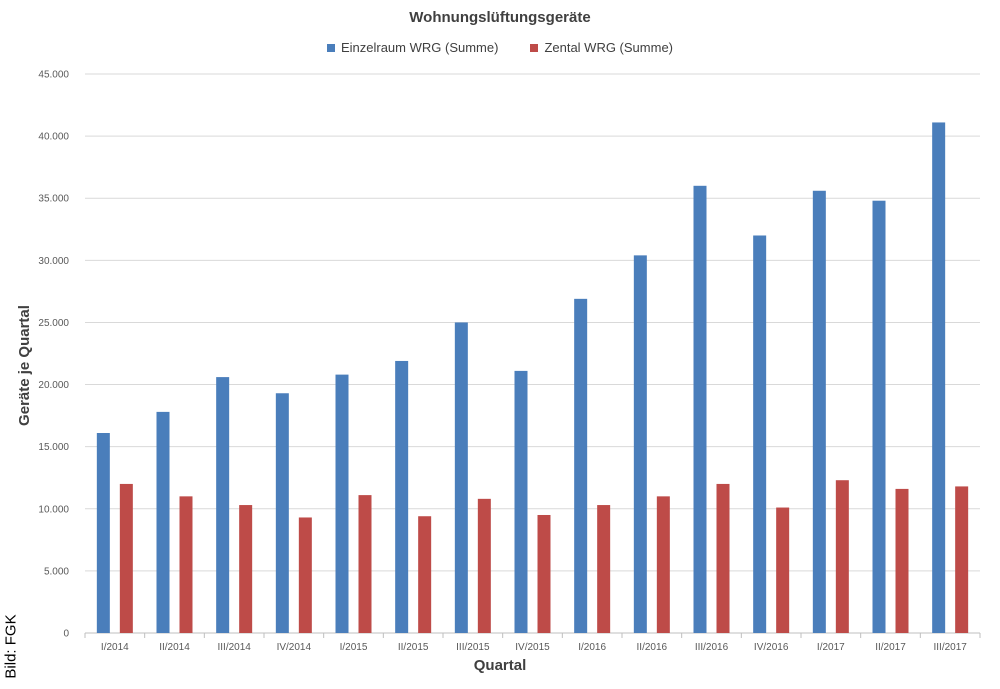  I want to click on legend-swatch-zentral, so click(534, 47).